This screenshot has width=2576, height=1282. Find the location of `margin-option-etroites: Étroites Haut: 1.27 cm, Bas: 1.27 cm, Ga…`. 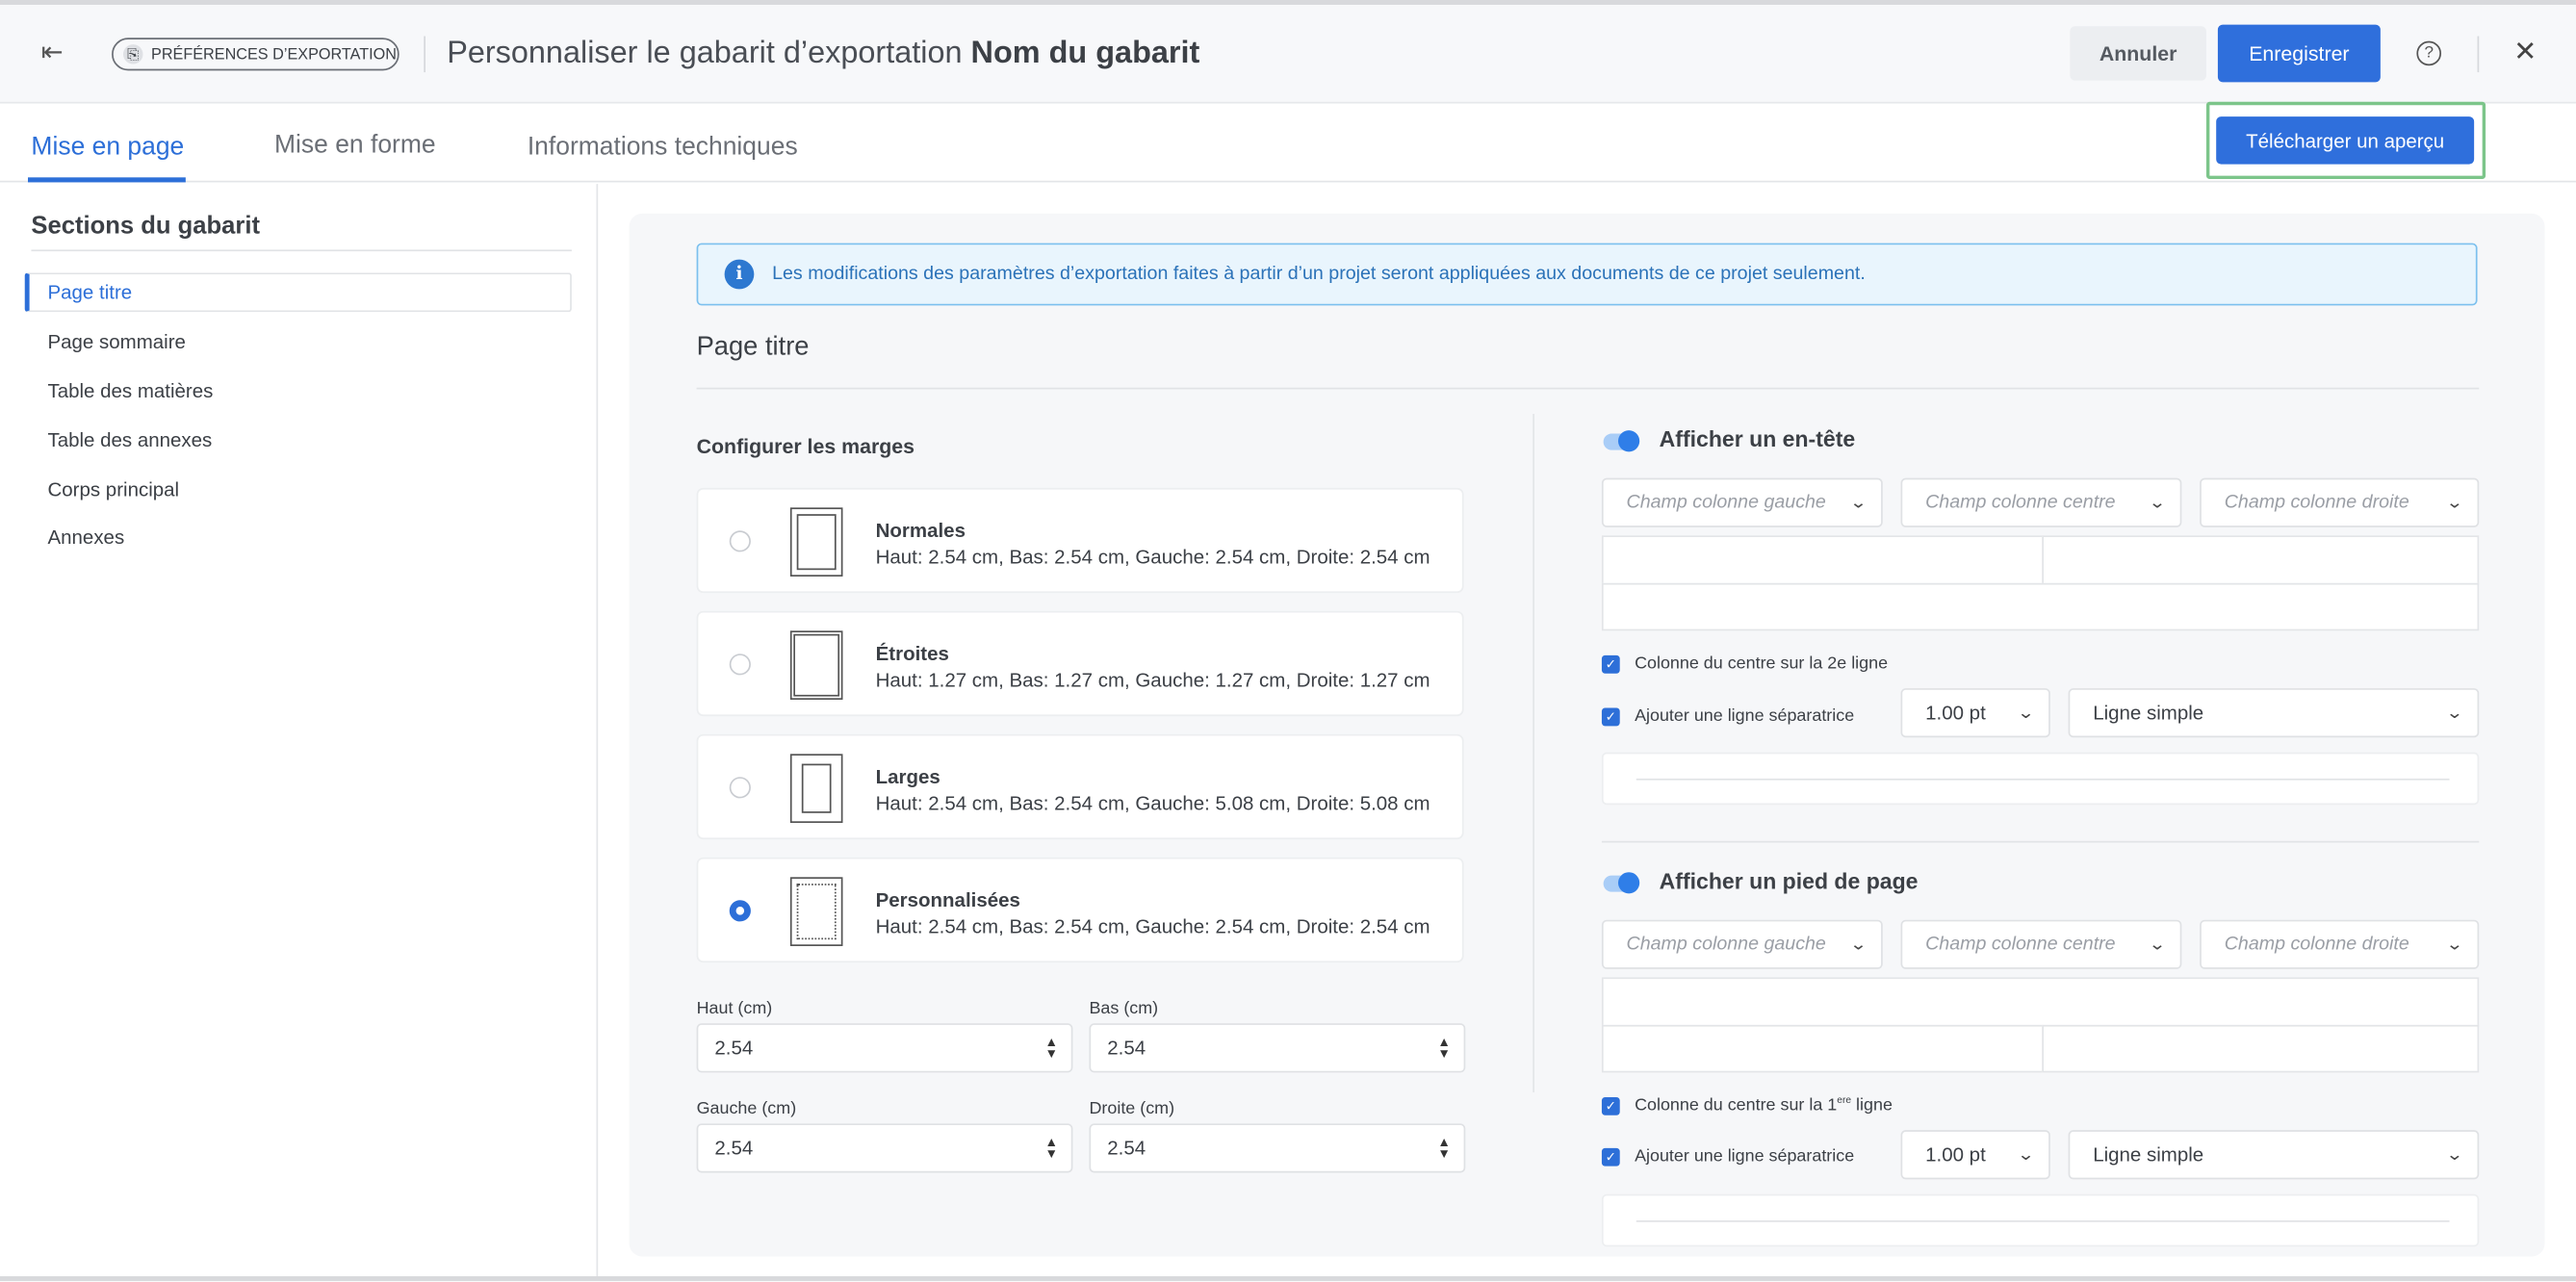

margin-option-etroites: Étroites Haut: 1.27 cm, Bas: 1.27 cm, Ga… is located at coordinates (1080, 663).